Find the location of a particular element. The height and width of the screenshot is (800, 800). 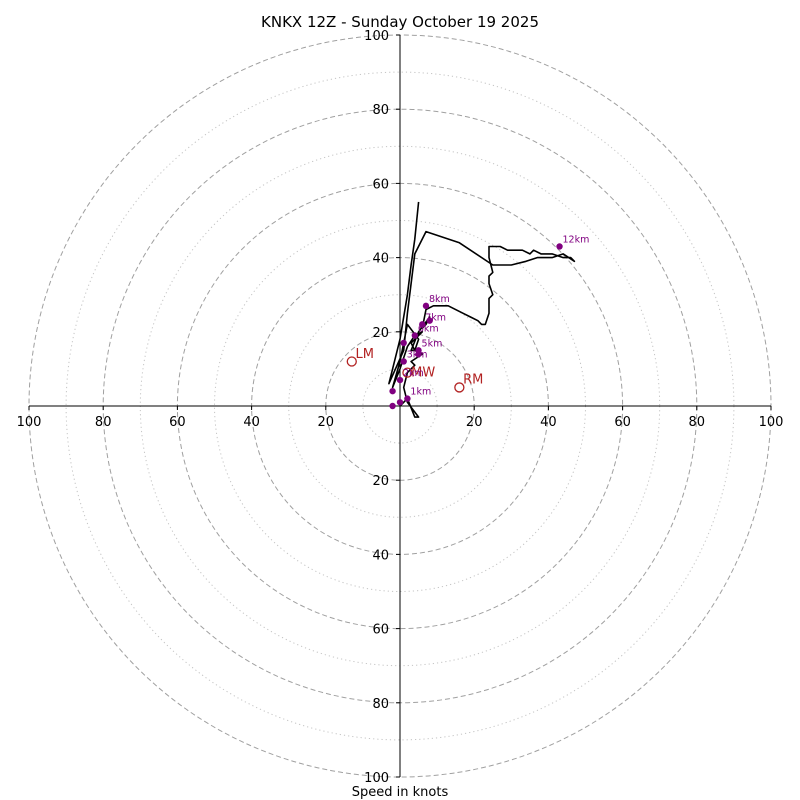

height-marker-label: 1km is located at coordinates (420, 392).